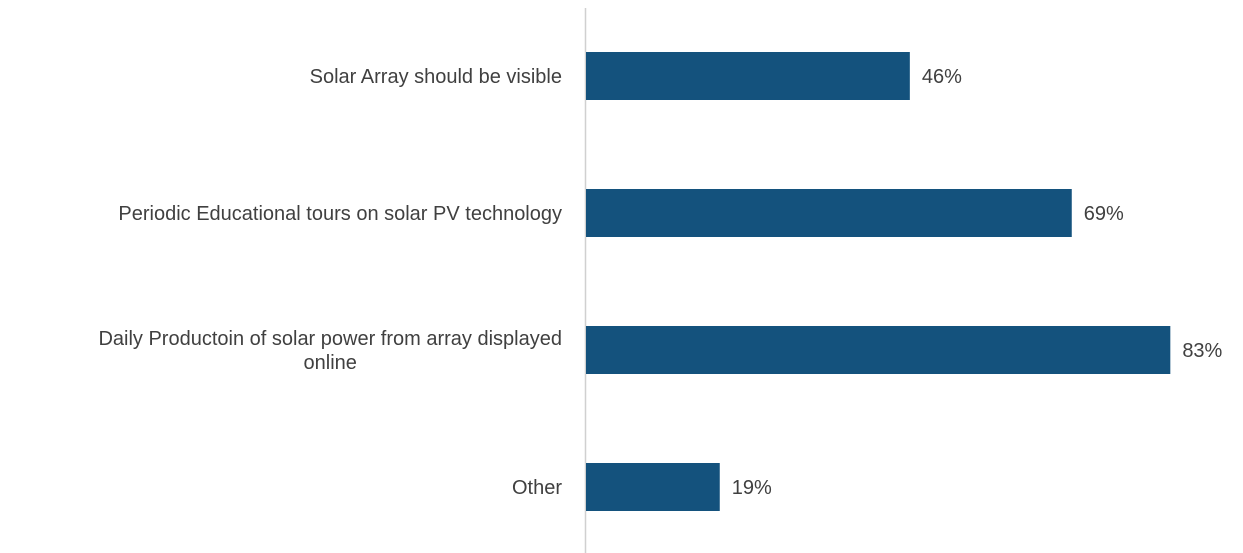  I want to click on category-label: Other, so click(537, 488).